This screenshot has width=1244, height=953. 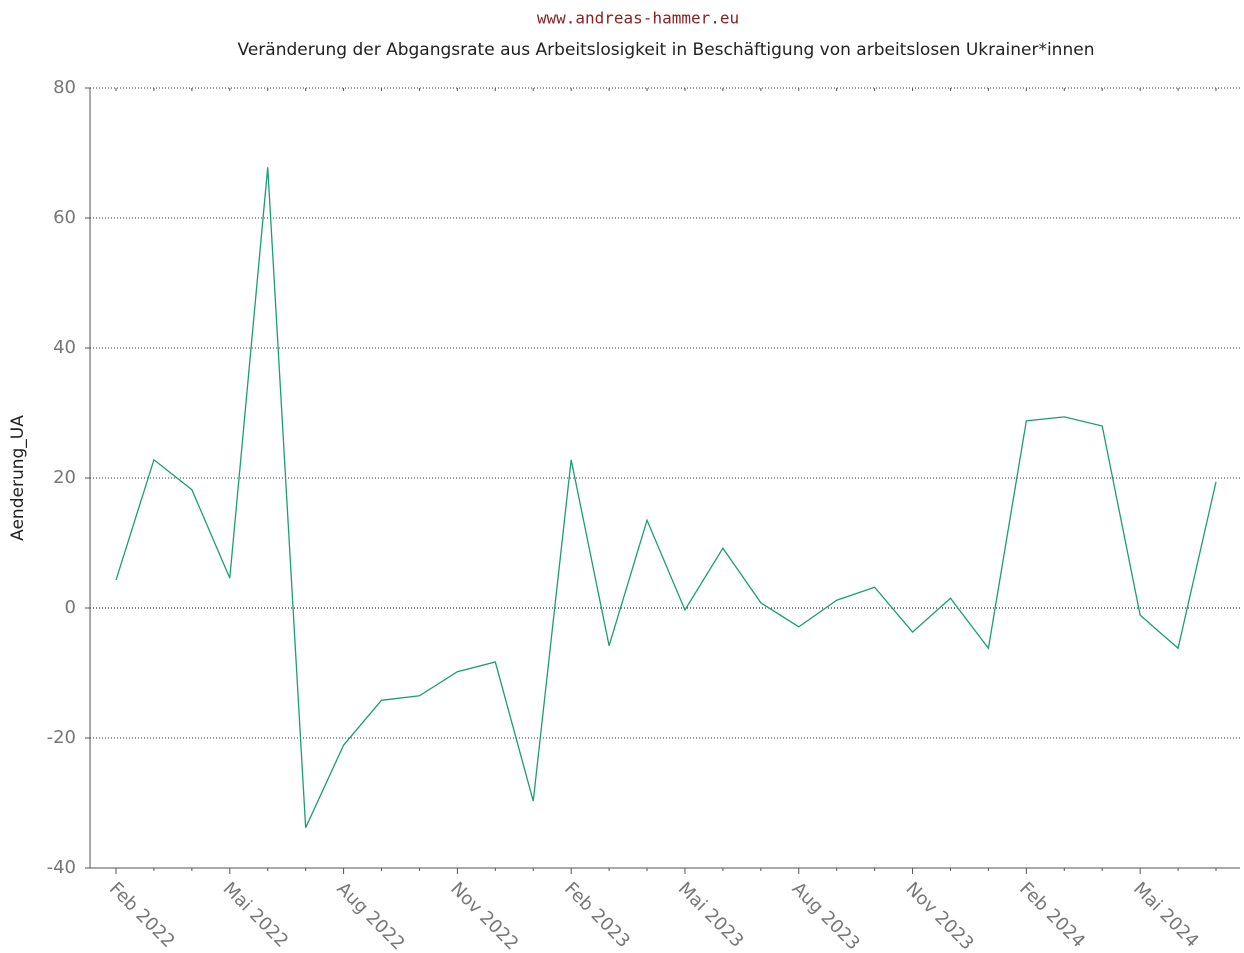 I want to click on x-tick-label: Mai 2023, so click(x=711, y=915).